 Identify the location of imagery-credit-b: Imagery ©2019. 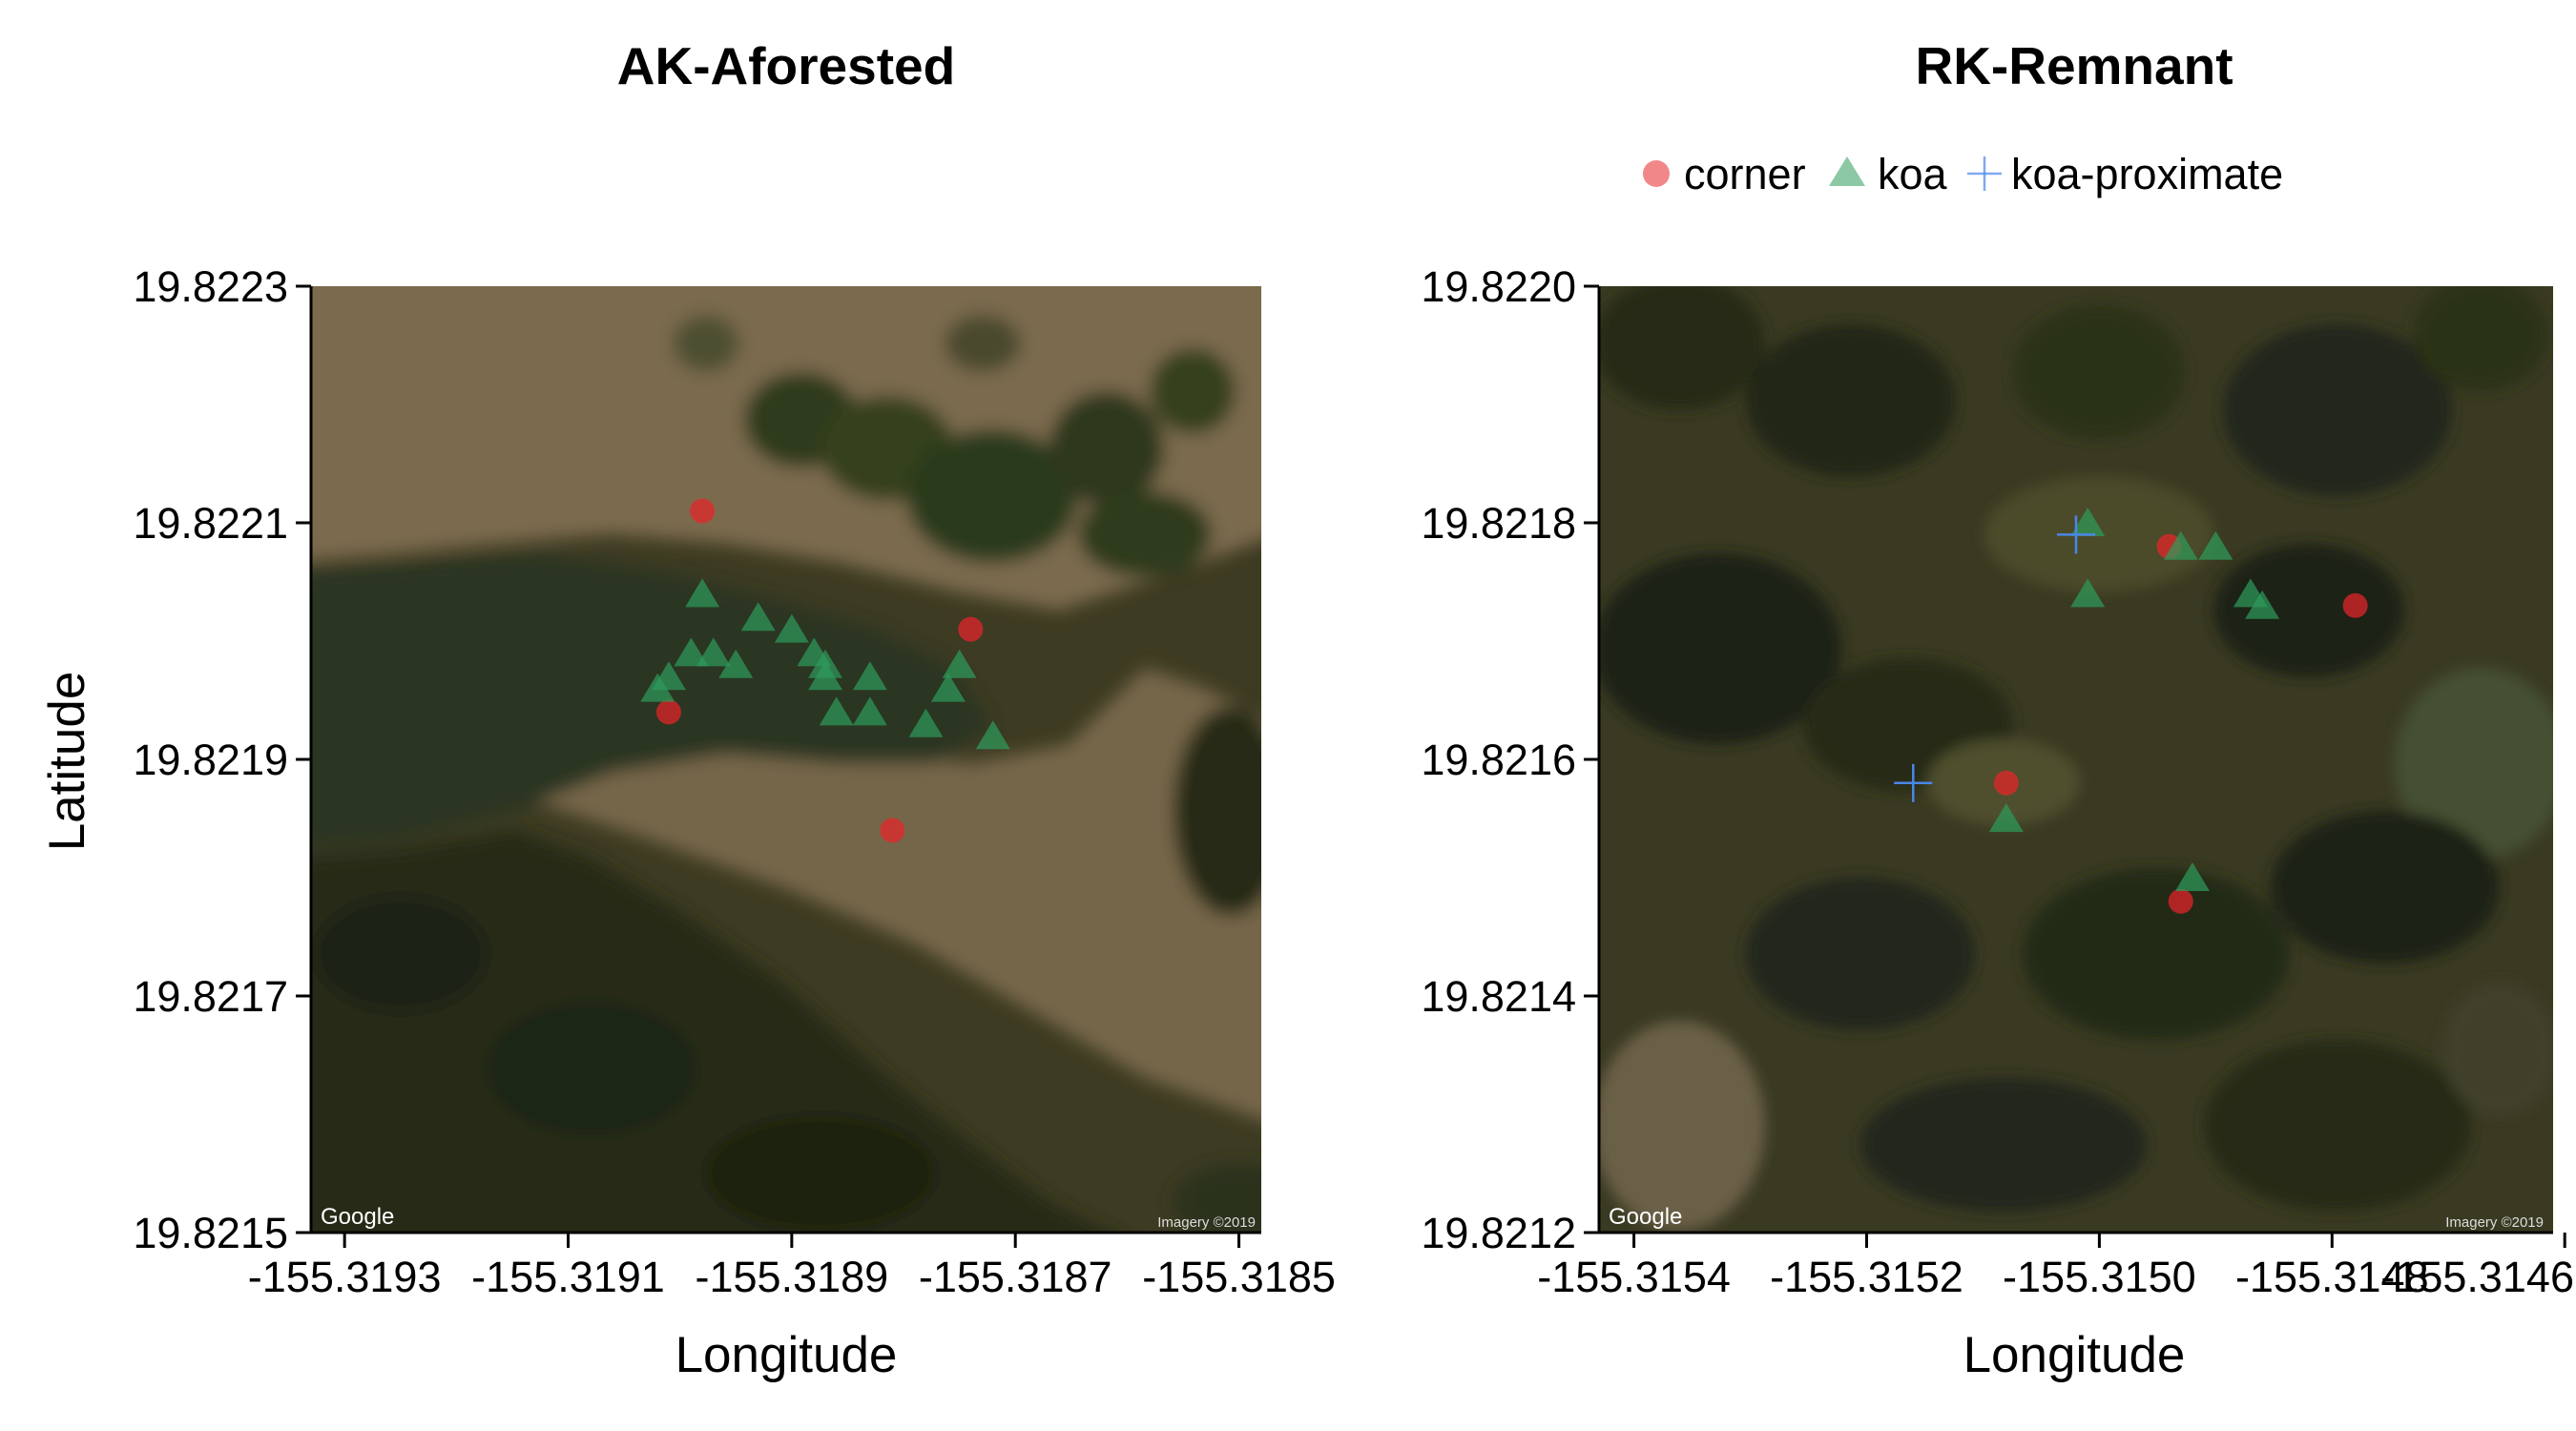
(2494, 1223).